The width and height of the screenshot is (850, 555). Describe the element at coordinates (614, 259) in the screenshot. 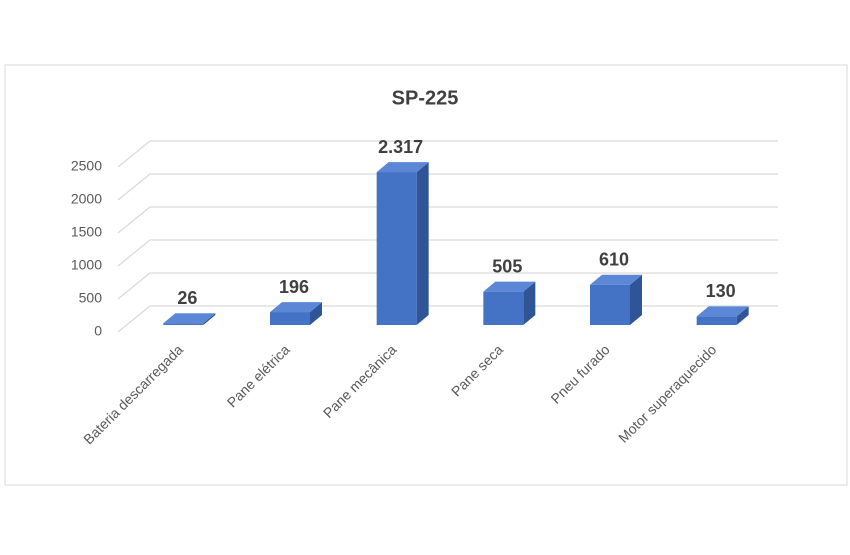

I see `value-label: 610` at that location.